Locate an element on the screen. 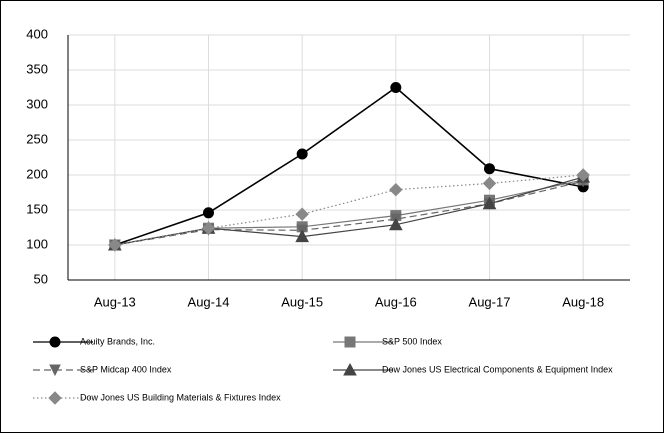 Image resolution: width=664 pixels, height=433 pixels. x-tick-label: Aug-17 is located at coordinates (490, 301).